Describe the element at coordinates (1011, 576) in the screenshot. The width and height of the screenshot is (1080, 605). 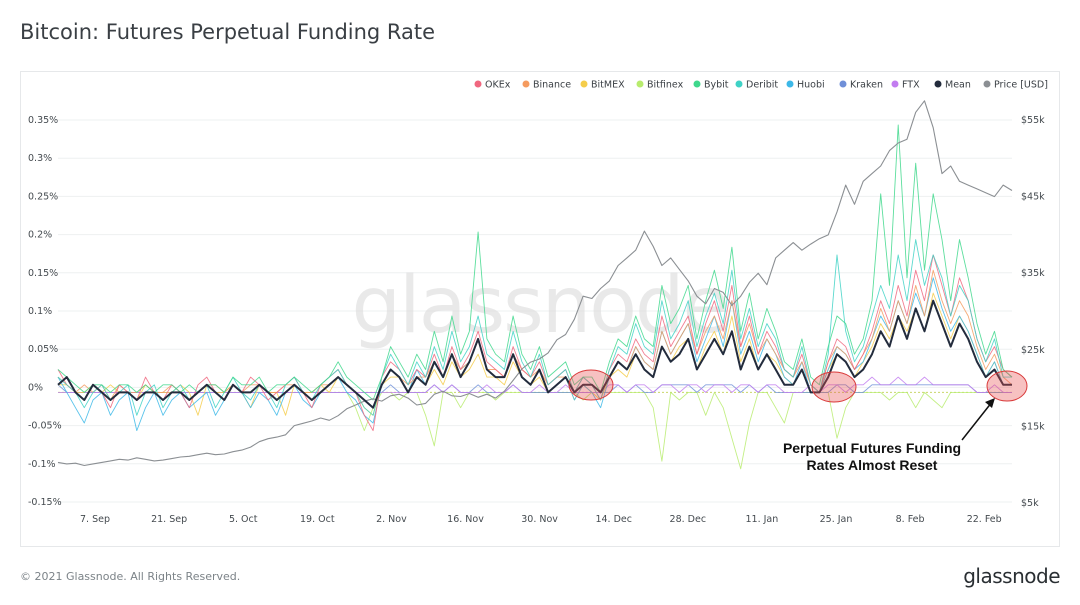
I see `glassnode-logo: glassnode` at that location.